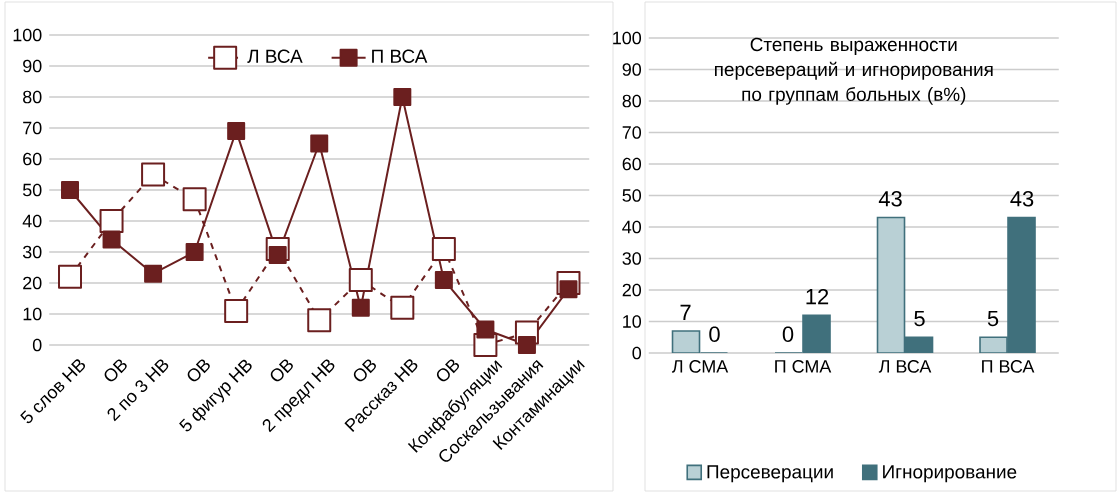 Image resolution: width=1117 pixels, height=493 pixels. I want to click on x-tick-label: Л СМА, so click(700, 366).